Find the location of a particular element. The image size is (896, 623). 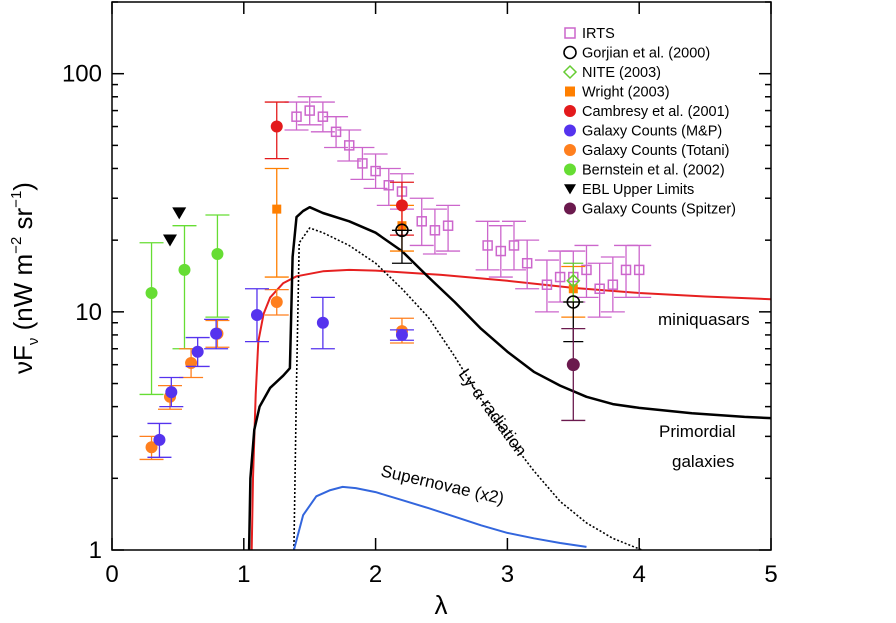

series-ebl is located at coordinates (174, 227).